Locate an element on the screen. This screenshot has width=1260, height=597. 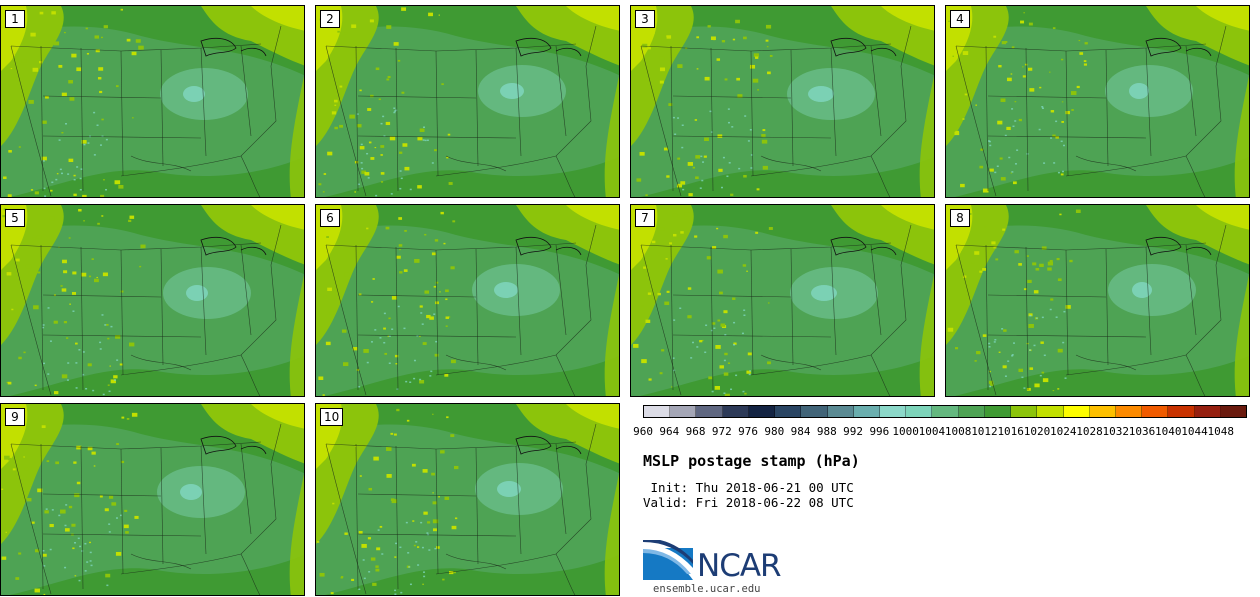
colorbar-tick-label: 992 is located at coordinates (853, 431).